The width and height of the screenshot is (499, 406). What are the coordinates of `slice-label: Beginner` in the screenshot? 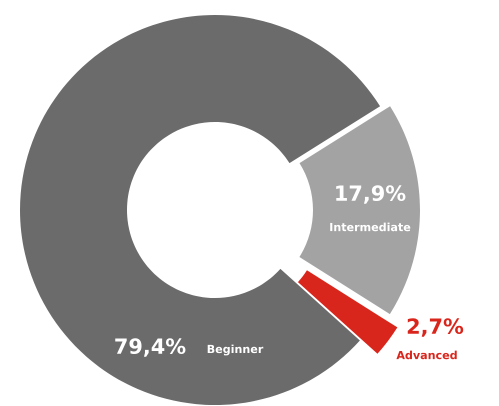 It's located at (236, 350).